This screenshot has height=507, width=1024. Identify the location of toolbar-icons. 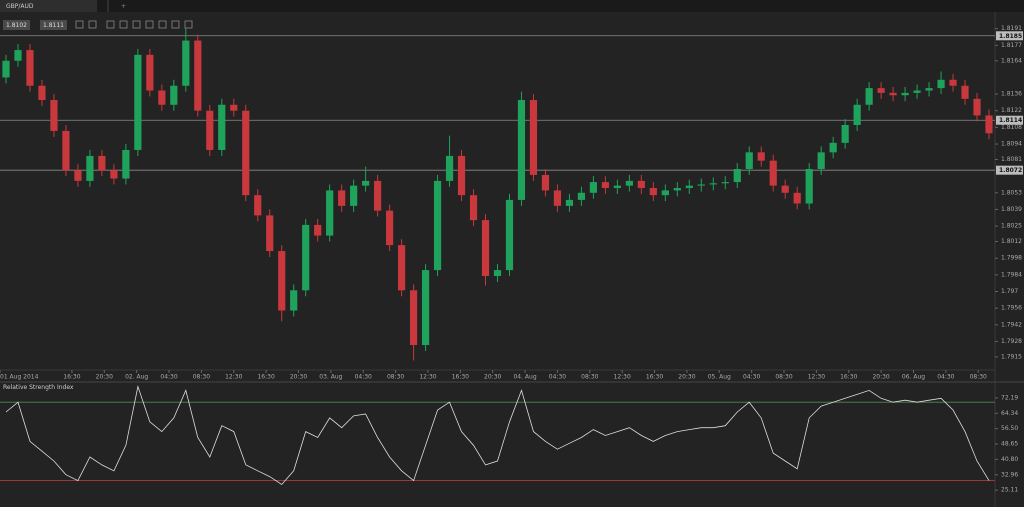
(134, 24).